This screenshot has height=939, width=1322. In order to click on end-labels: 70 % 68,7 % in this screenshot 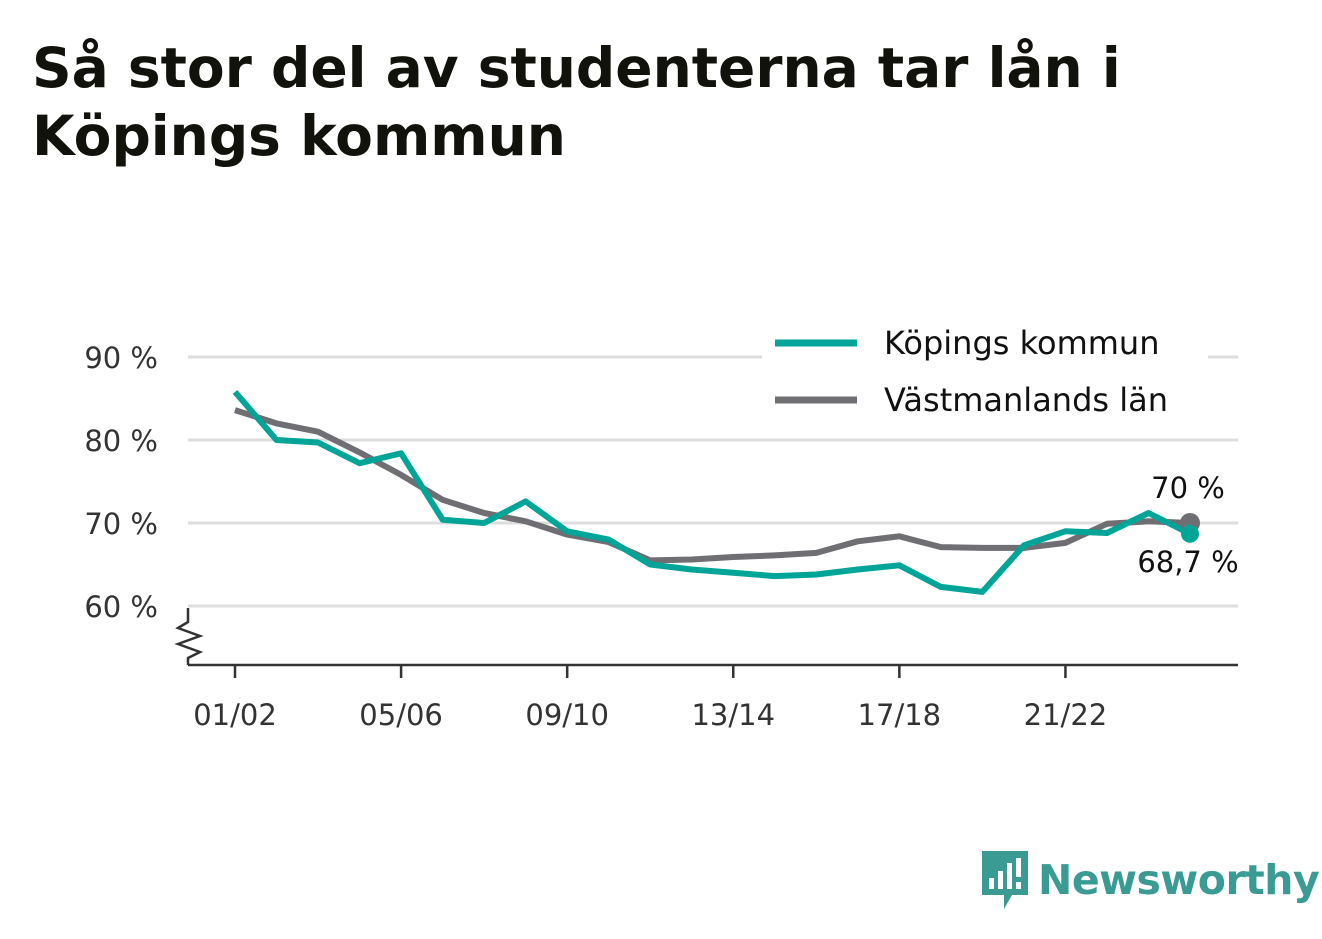, I will do `click(1187, 525)`.